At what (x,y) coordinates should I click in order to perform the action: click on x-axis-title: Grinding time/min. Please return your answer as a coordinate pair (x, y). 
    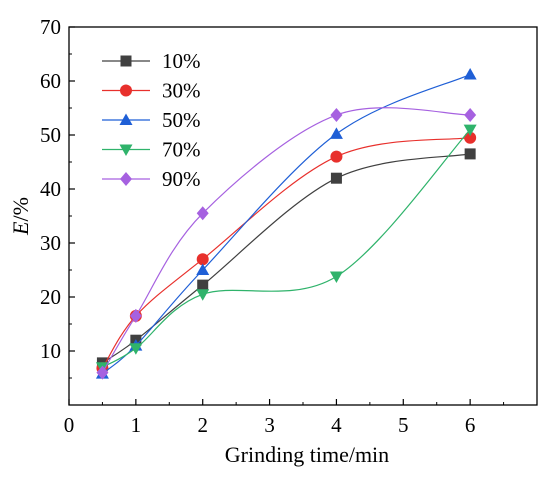
    Looking at the image, I should click on (307, 454).